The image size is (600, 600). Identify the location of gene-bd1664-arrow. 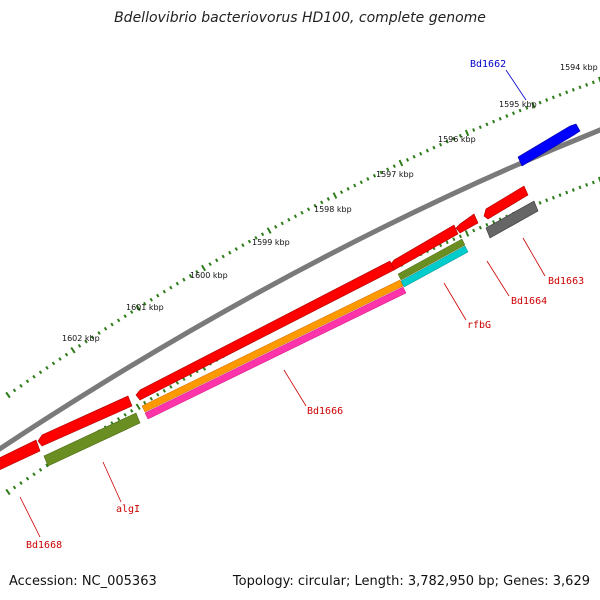
(467, 223).